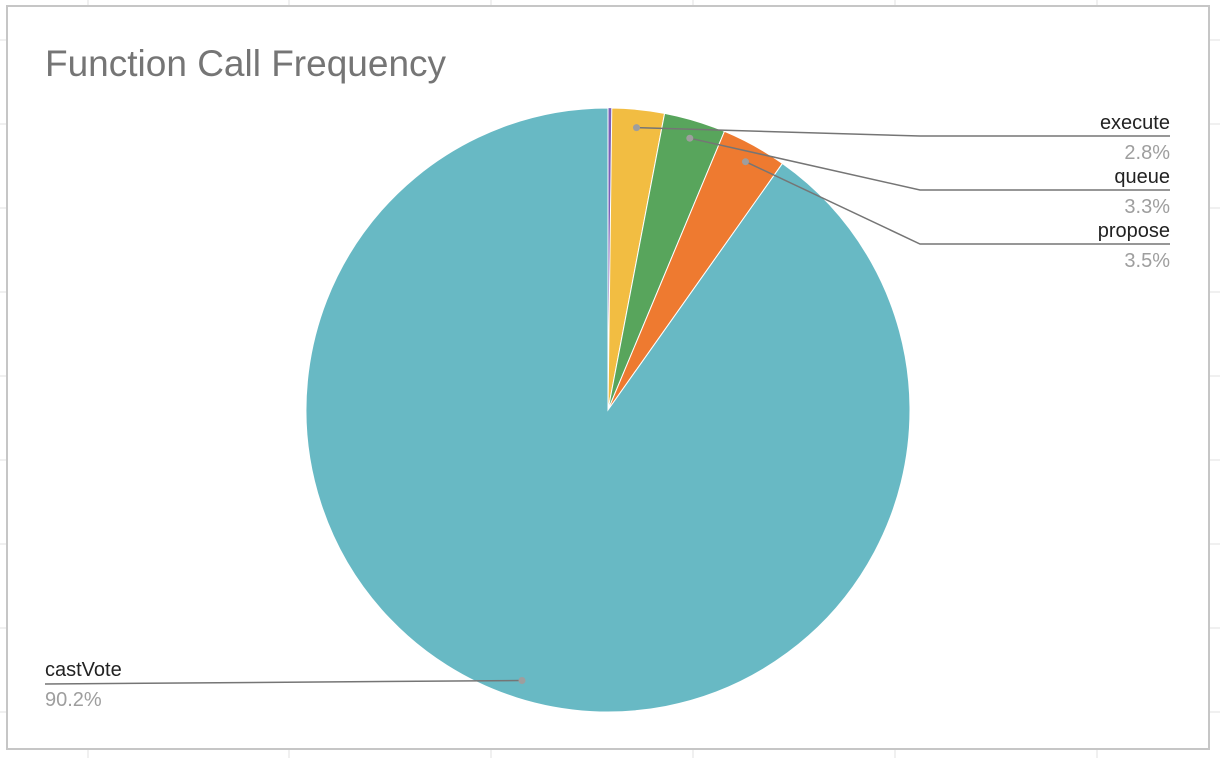 The image size is (1220, 758). I want to click on slice-label-execute: execute, so click(1135, 123).